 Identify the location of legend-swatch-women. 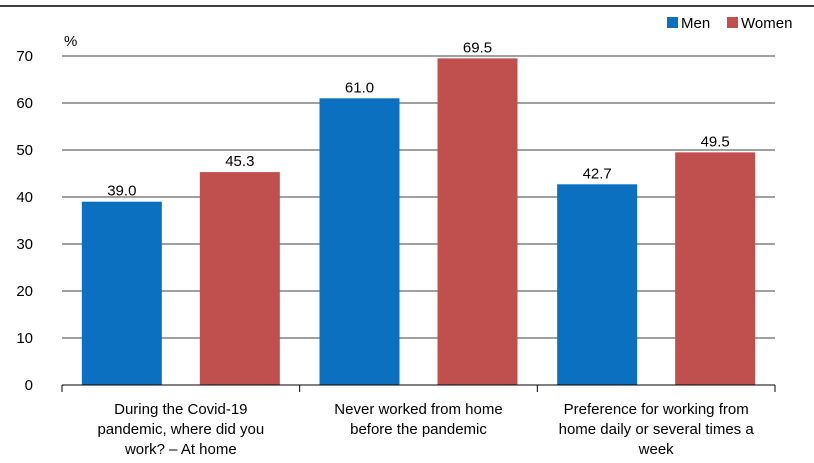
(732, 22).